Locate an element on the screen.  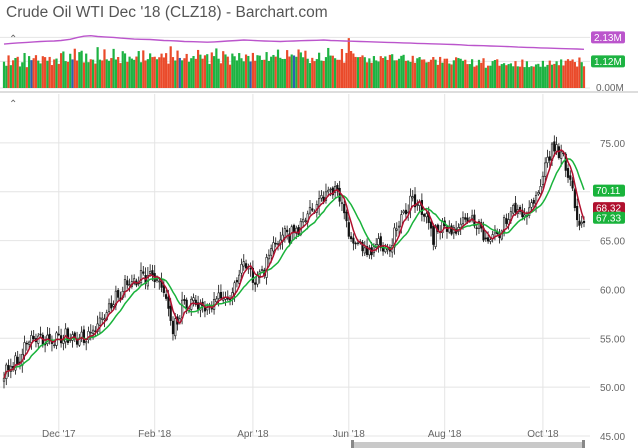
scrollbar-thumb is located at coordinates (468, 445).